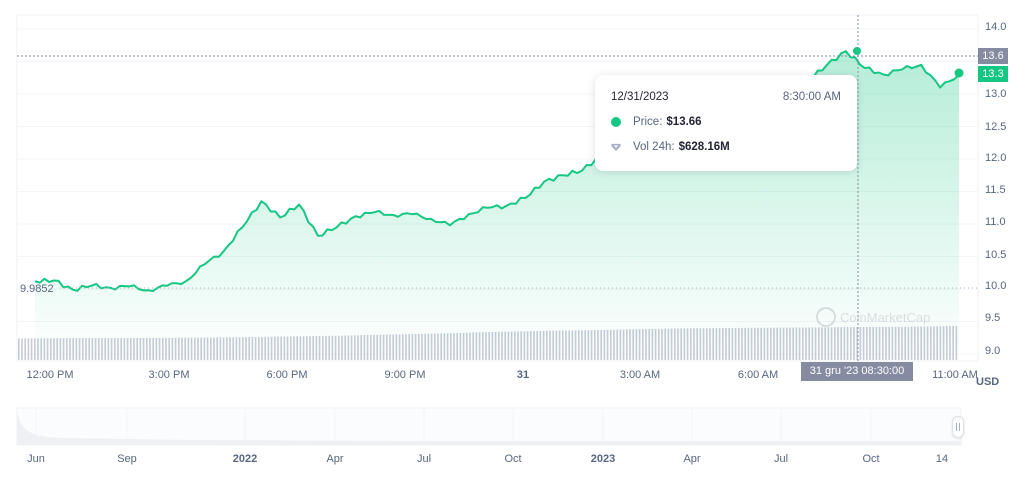 The height and width of the screenshot is (481, 1019). Describe the element at coordinates (942, 459) in the screenshot. I see `navigator-label: 14` at that location.